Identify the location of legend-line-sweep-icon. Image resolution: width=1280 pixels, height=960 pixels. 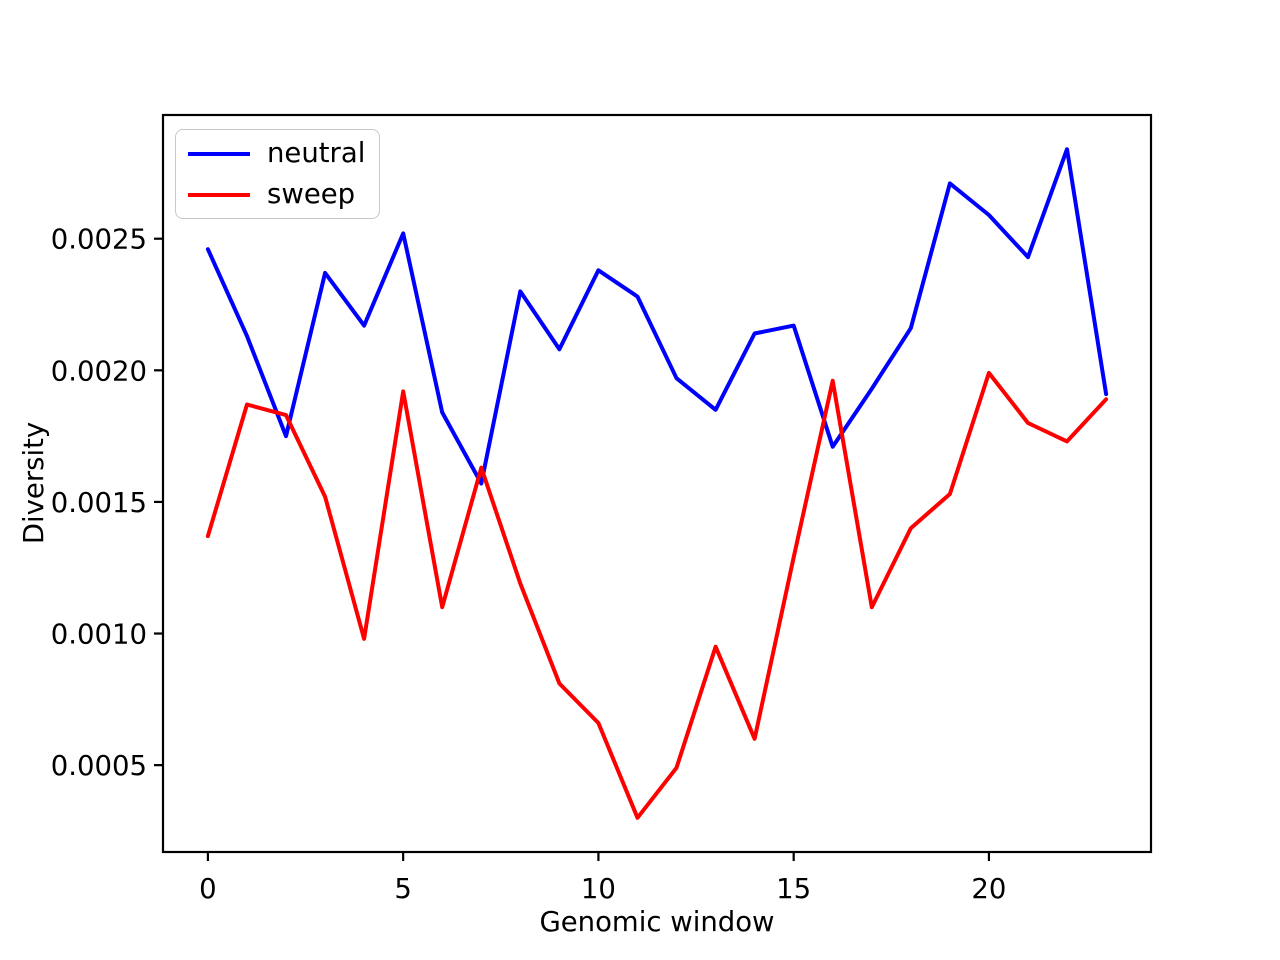
(219, 194).